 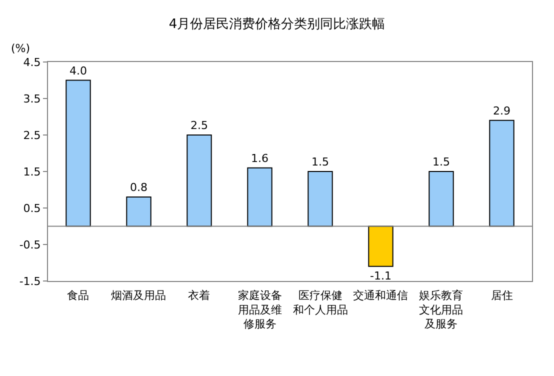 What do you see at coordinates (20, 48) in the screenshot?
I see `y-axis-title: (%)` at bounding box center [20, 48].